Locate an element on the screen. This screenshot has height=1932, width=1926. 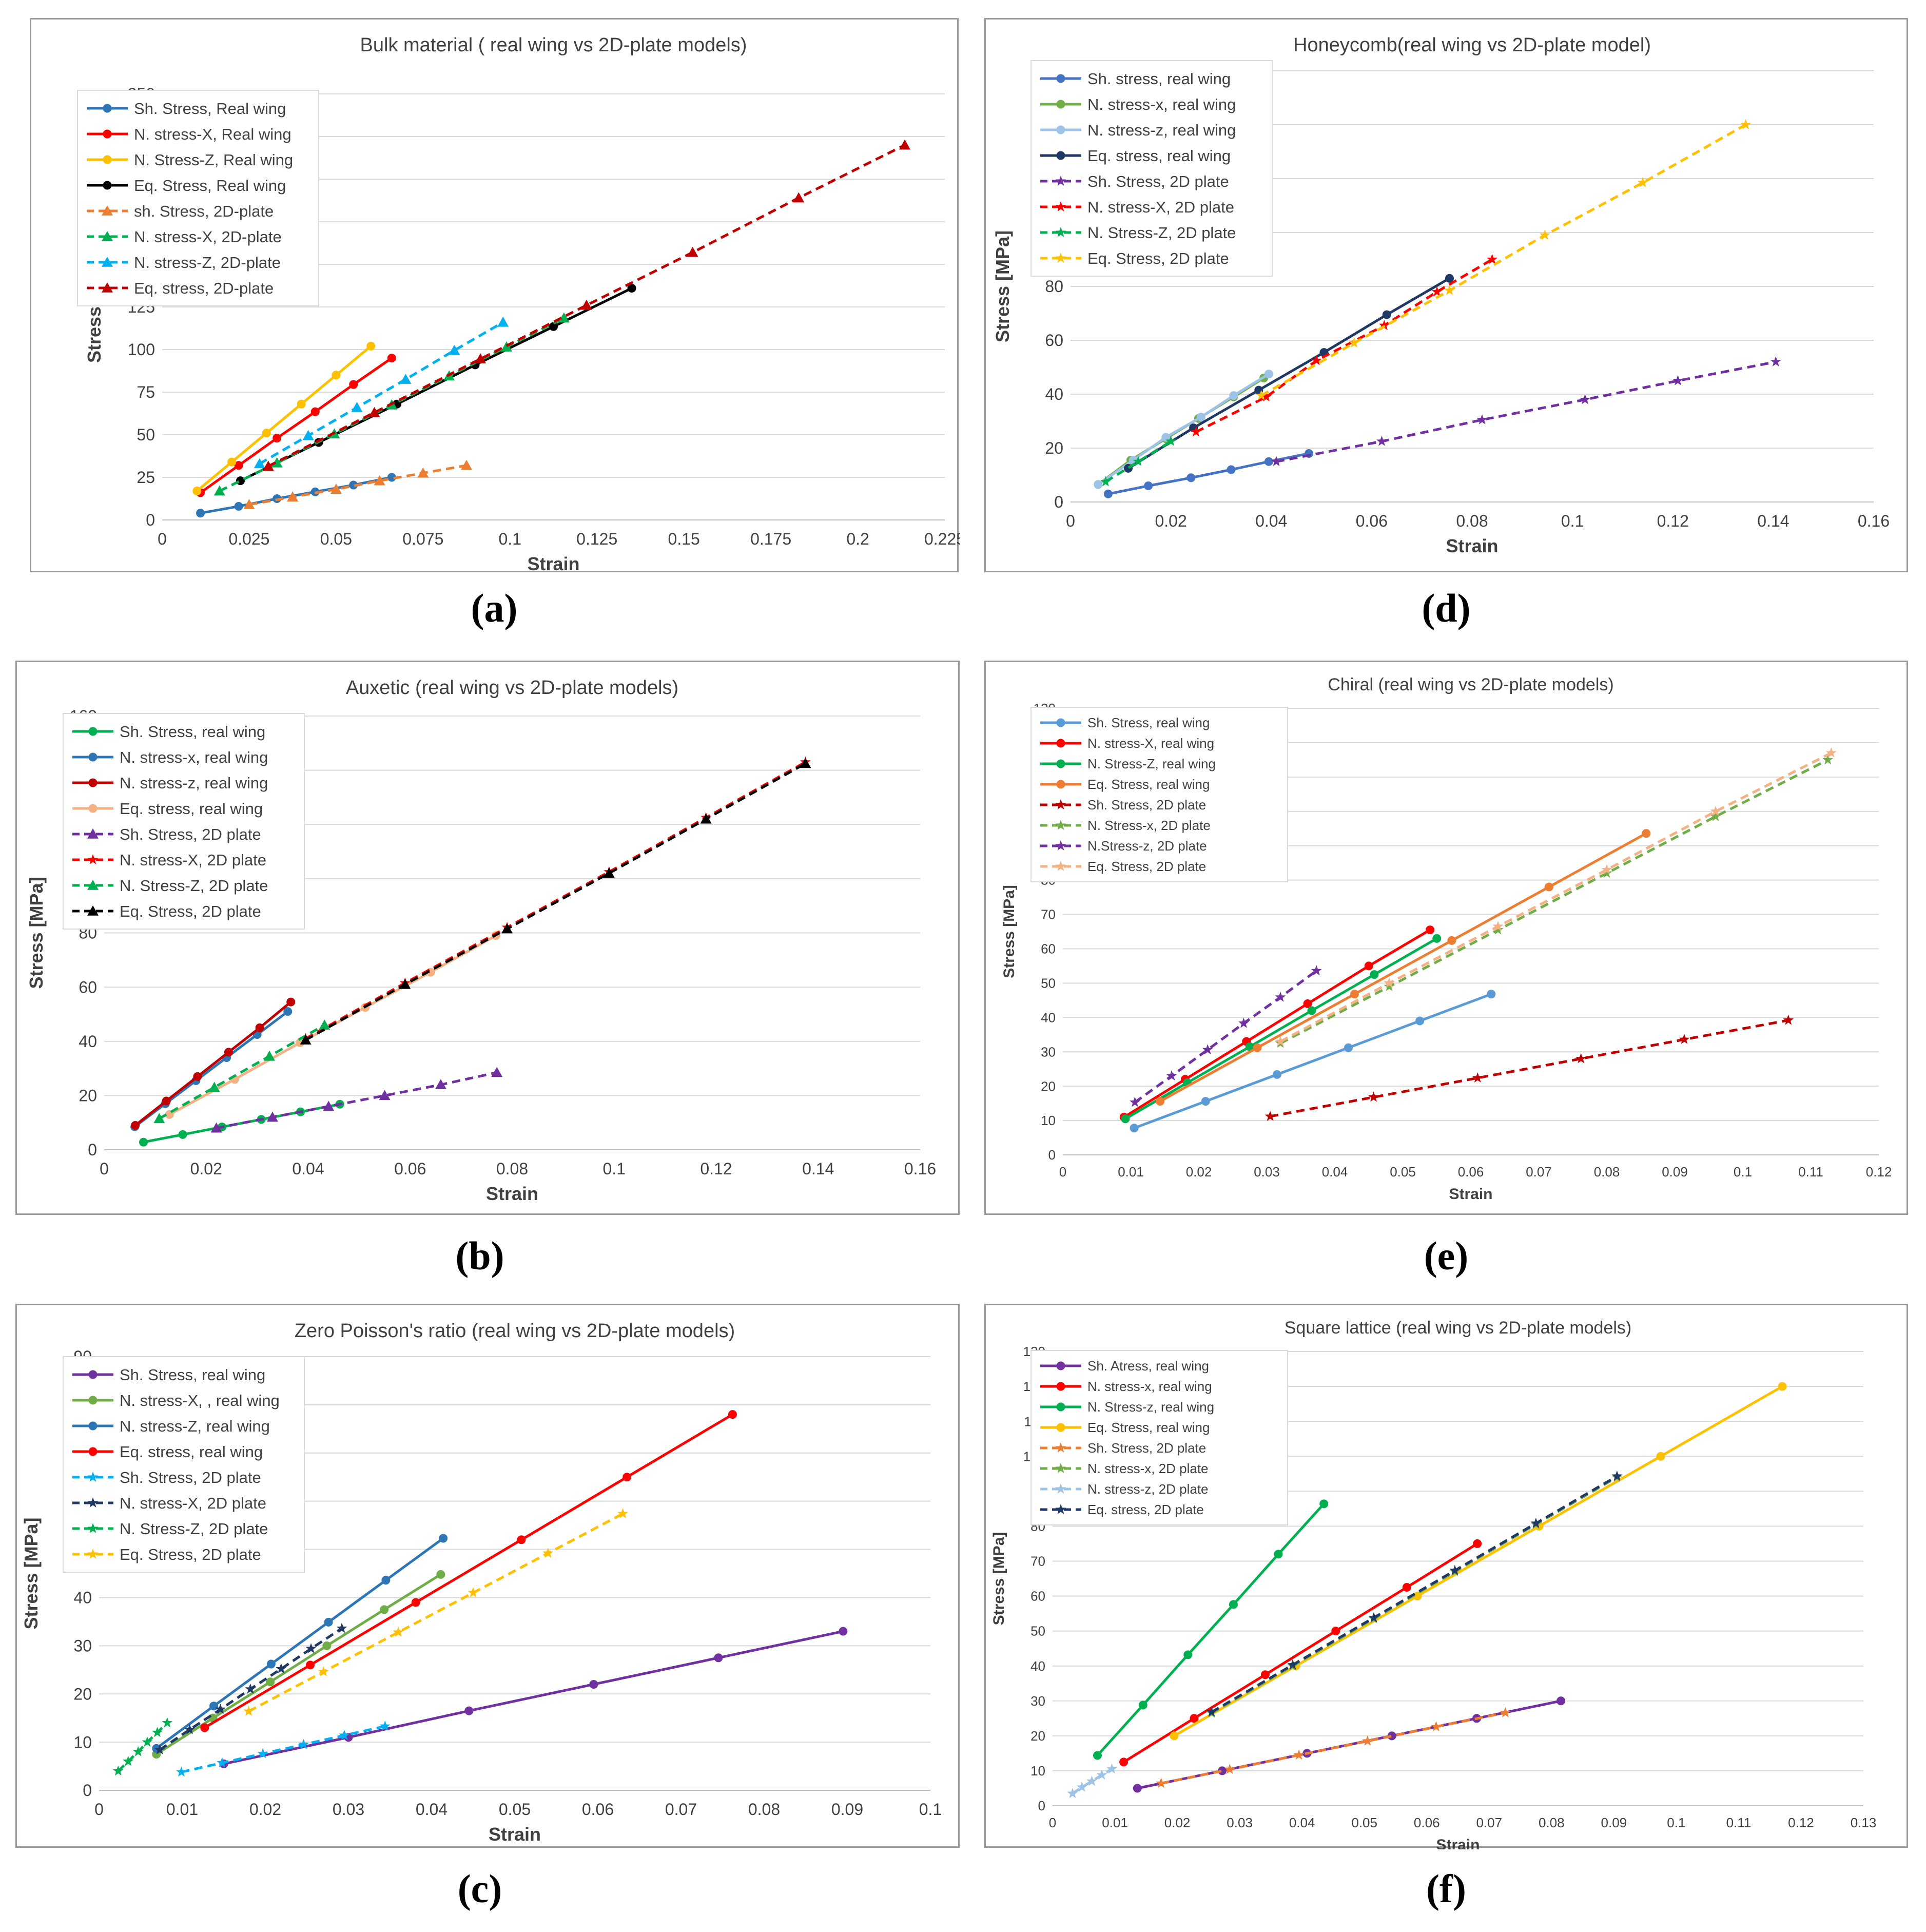
legend-box is located at coordinates (184, 821).